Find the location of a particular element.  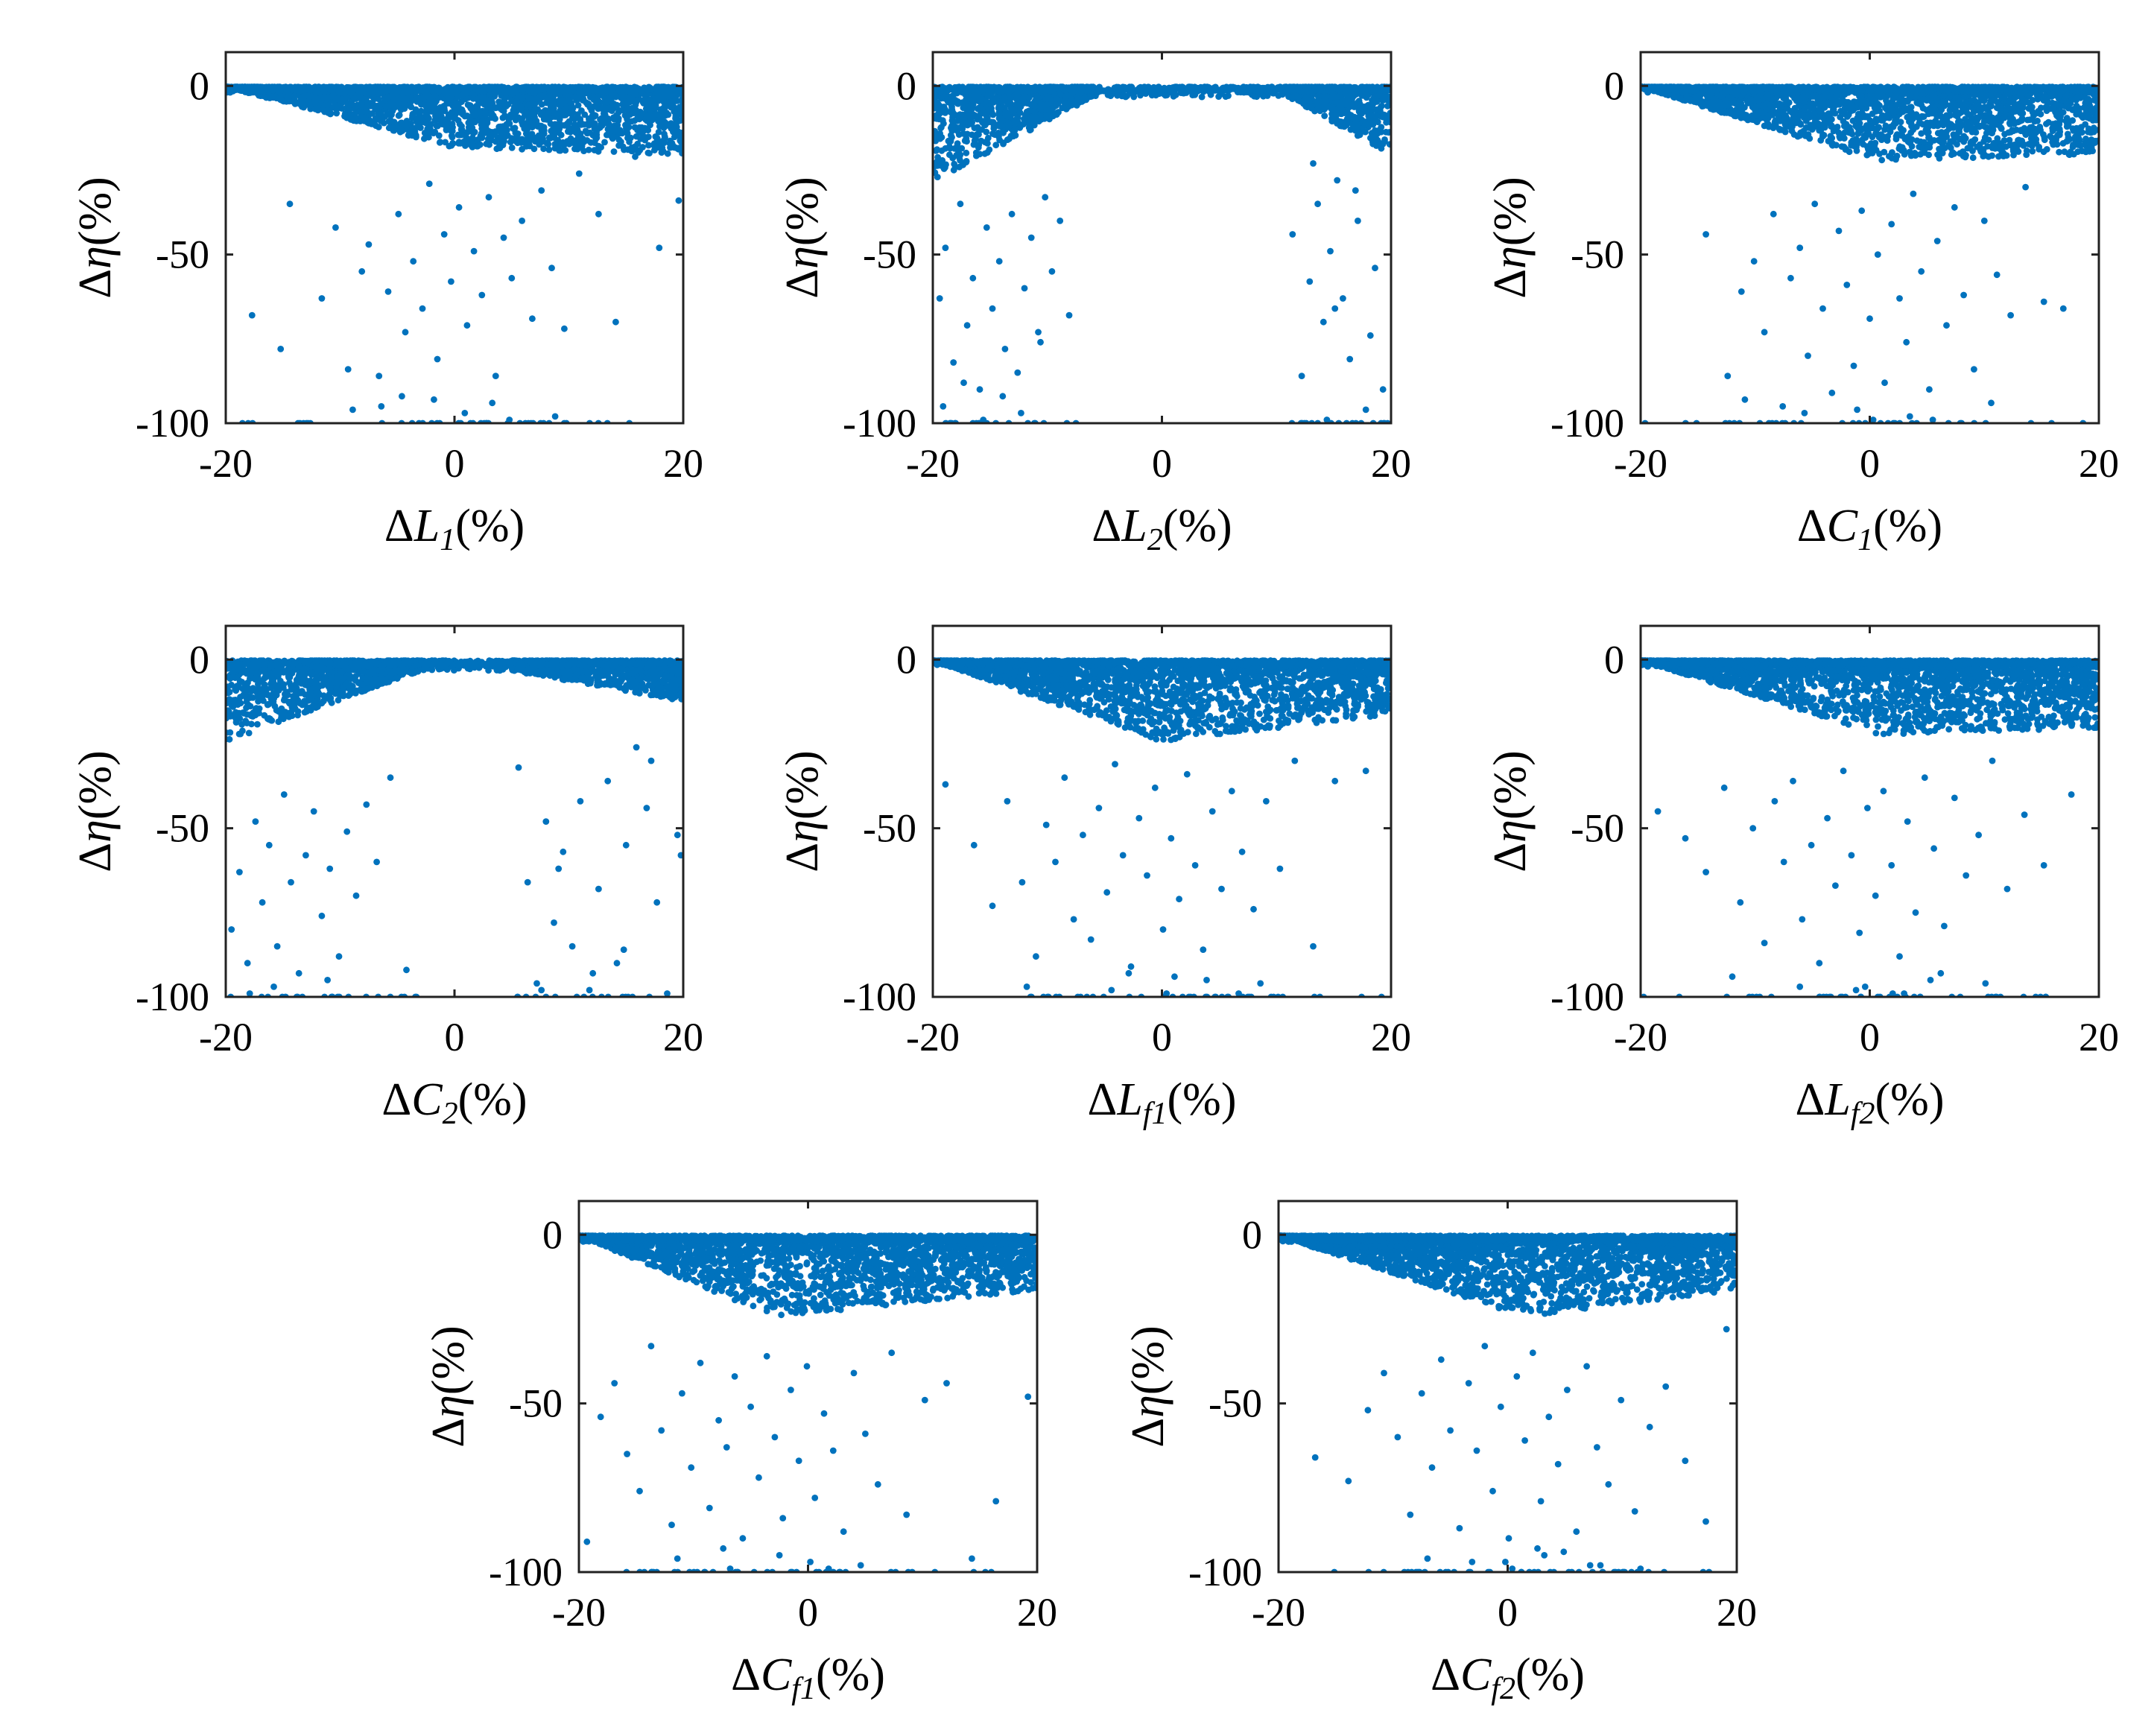

x-tick-label: -20 is located at coordinates (933, 463).